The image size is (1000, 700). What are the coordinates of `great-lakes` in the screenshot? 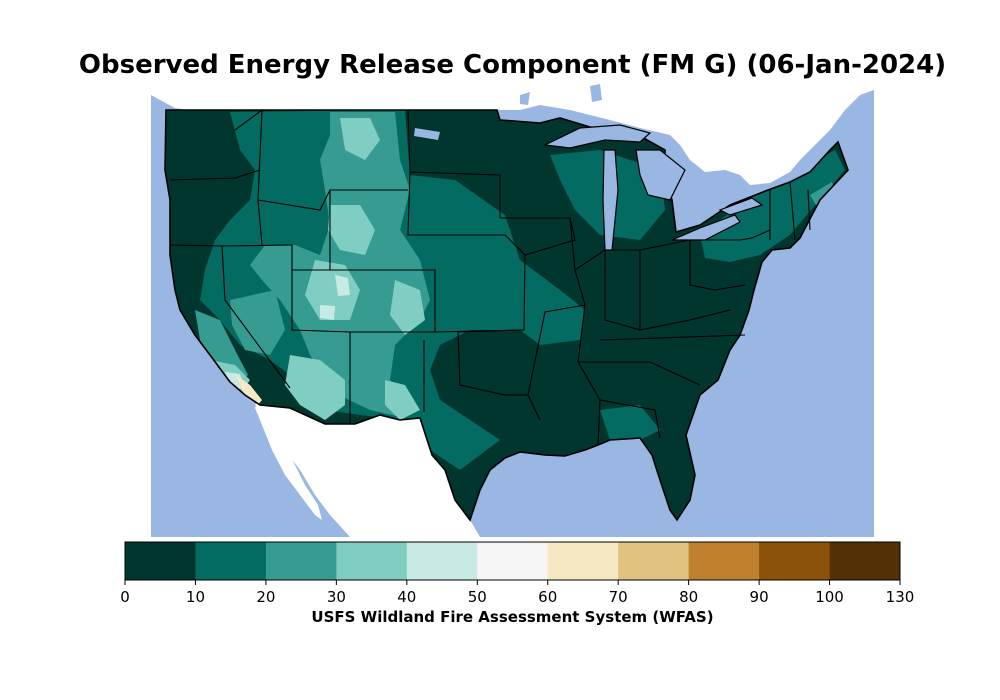 It's located at (653, 187).